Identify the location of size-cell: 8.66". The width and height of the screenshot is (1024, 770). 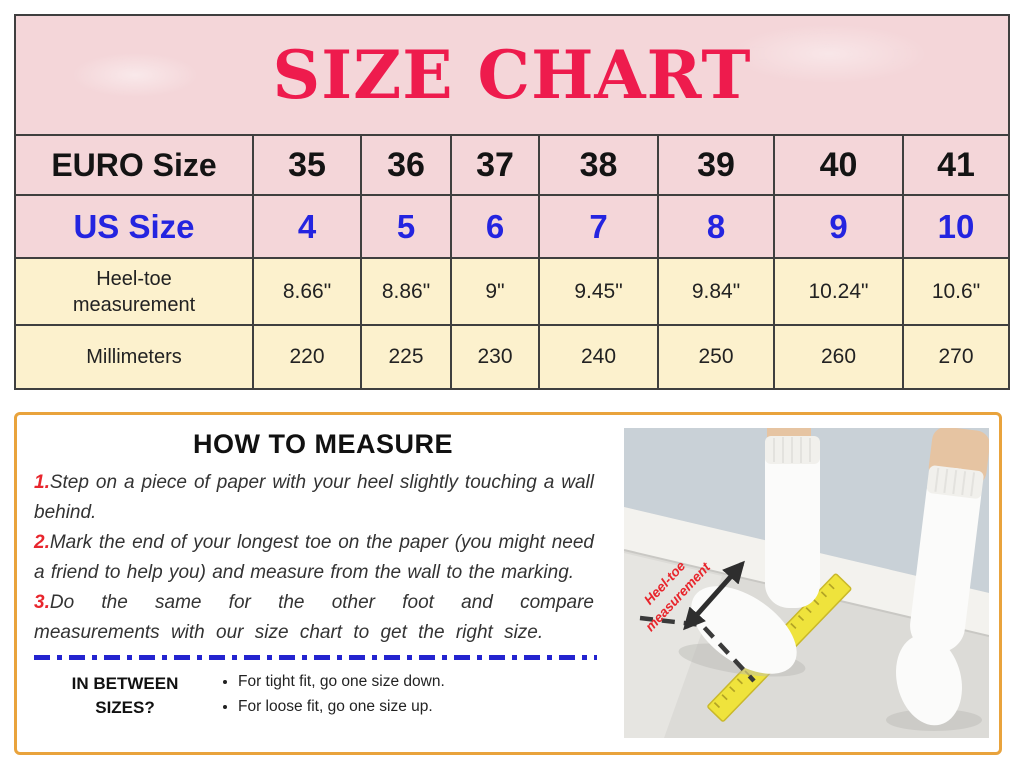
(307, 291).